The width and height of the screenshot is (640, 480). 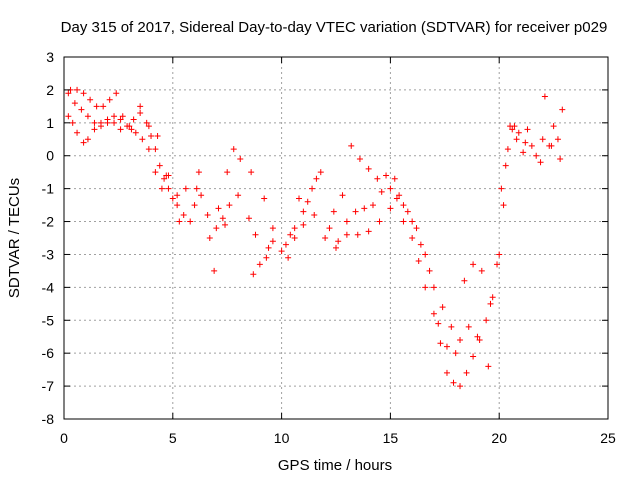 What do you see at coordinates (173, 438) in the screenshot?
I see `x-tick-label: 5` at bounding box center [173, 438].